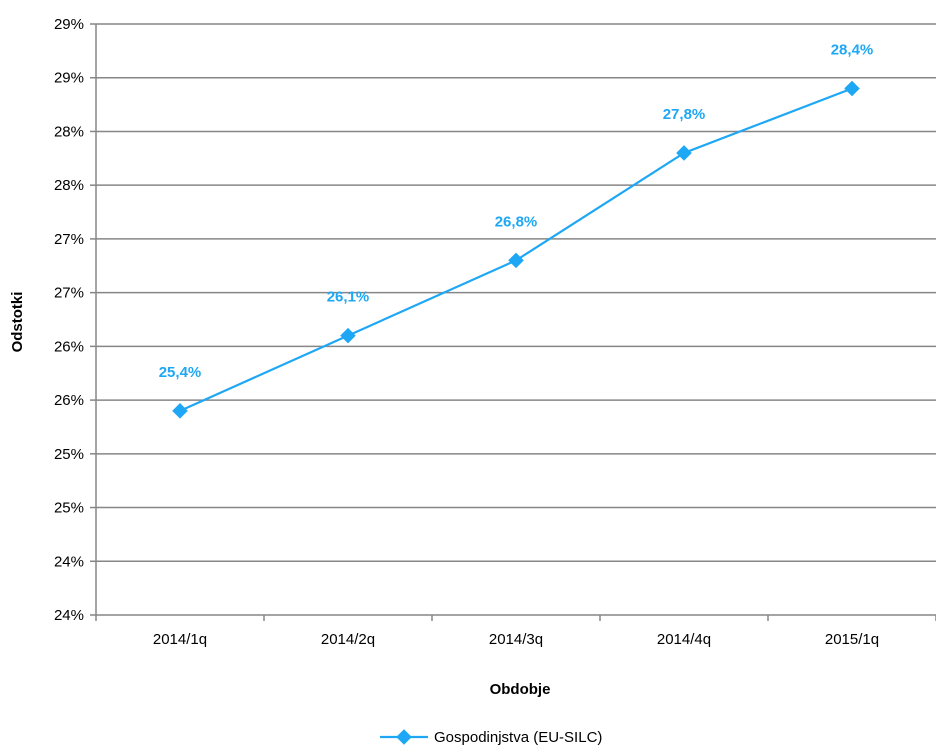 This screenshot has width=936, height=750. What do you see at coordinates (852, 639) in the screenshot?
I see `x-tick-label: 2015/1q` at bounding box center [852, 639].